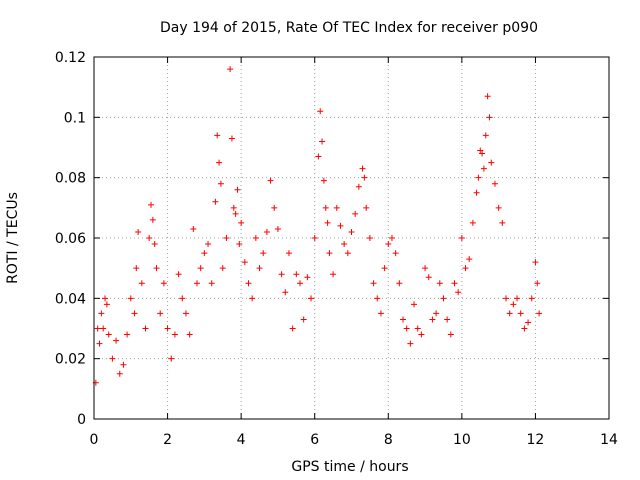  Describe the element at coordinates (13, 238) in the screenshot. I see `y-axis-label: ROTI / TECUs` at that location.